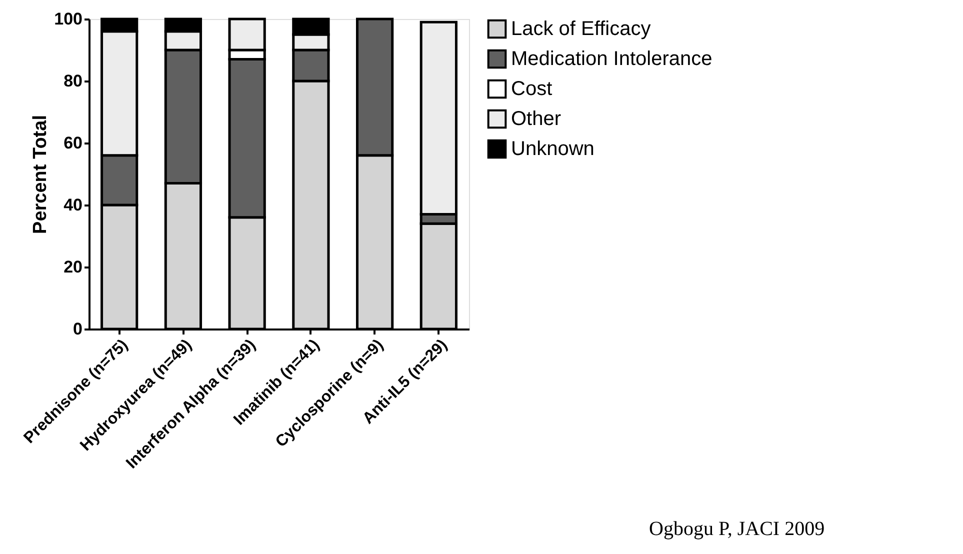 This screenshot has height=554, width=963. Describe the element at coordinates (73, 81) in the screenshot. I see `y-tick-label: 80` at that location.